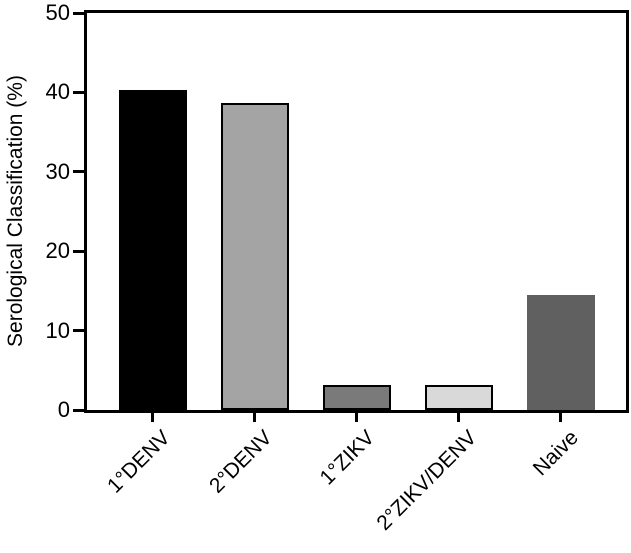 This screenshot has height=553, width=631. Describe the element at coordinates (57, 171) in the screenshot. I see `y-tick-label: 30` at that location.